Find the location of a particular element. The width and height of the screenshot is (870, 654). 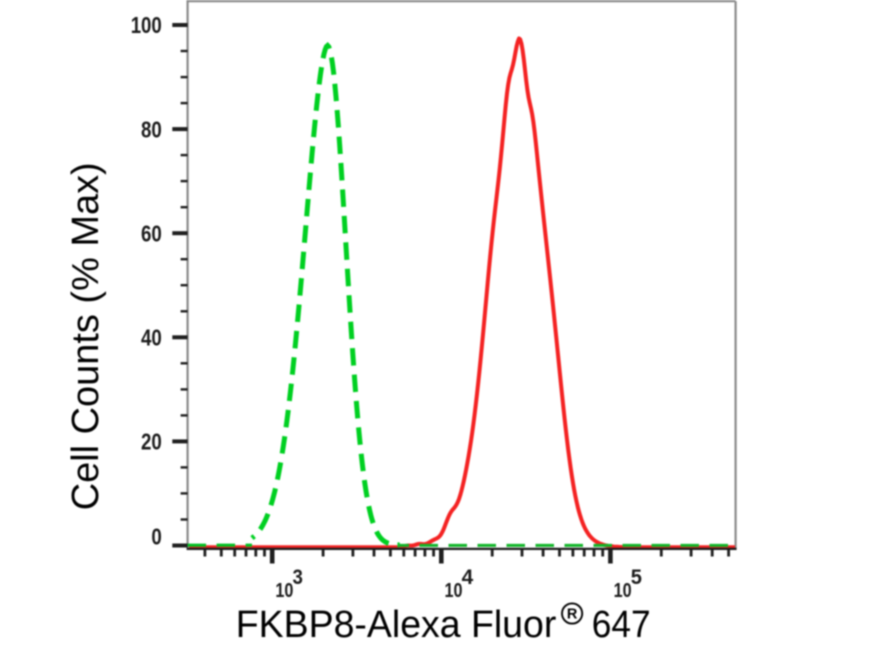

svg-text: 20 is located at coordinates (151, 441).